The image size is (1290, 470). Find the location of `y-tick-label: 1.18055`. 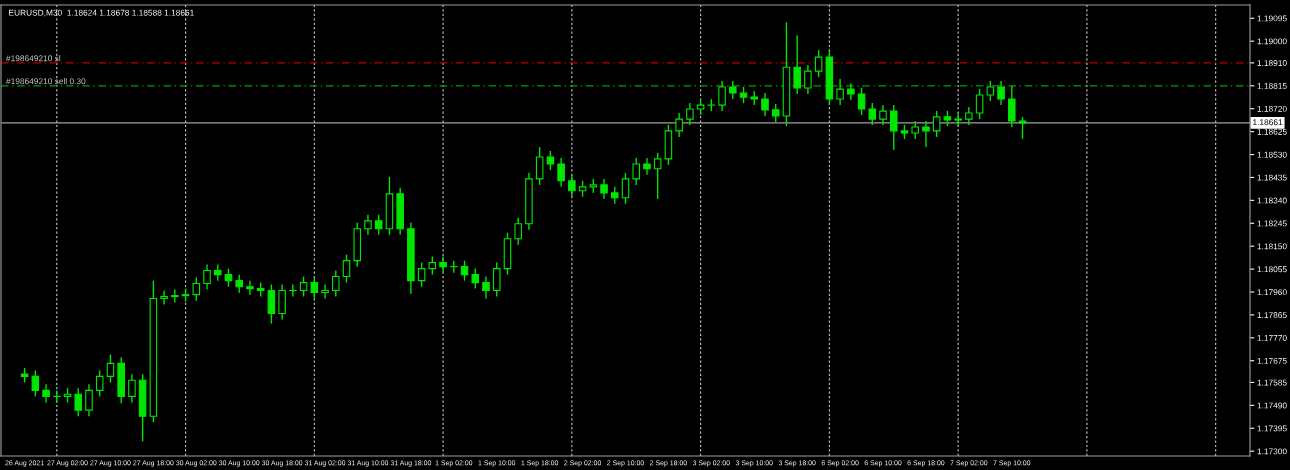

y-tick-label: 1.18055 is located at coordinates (1272, 269).